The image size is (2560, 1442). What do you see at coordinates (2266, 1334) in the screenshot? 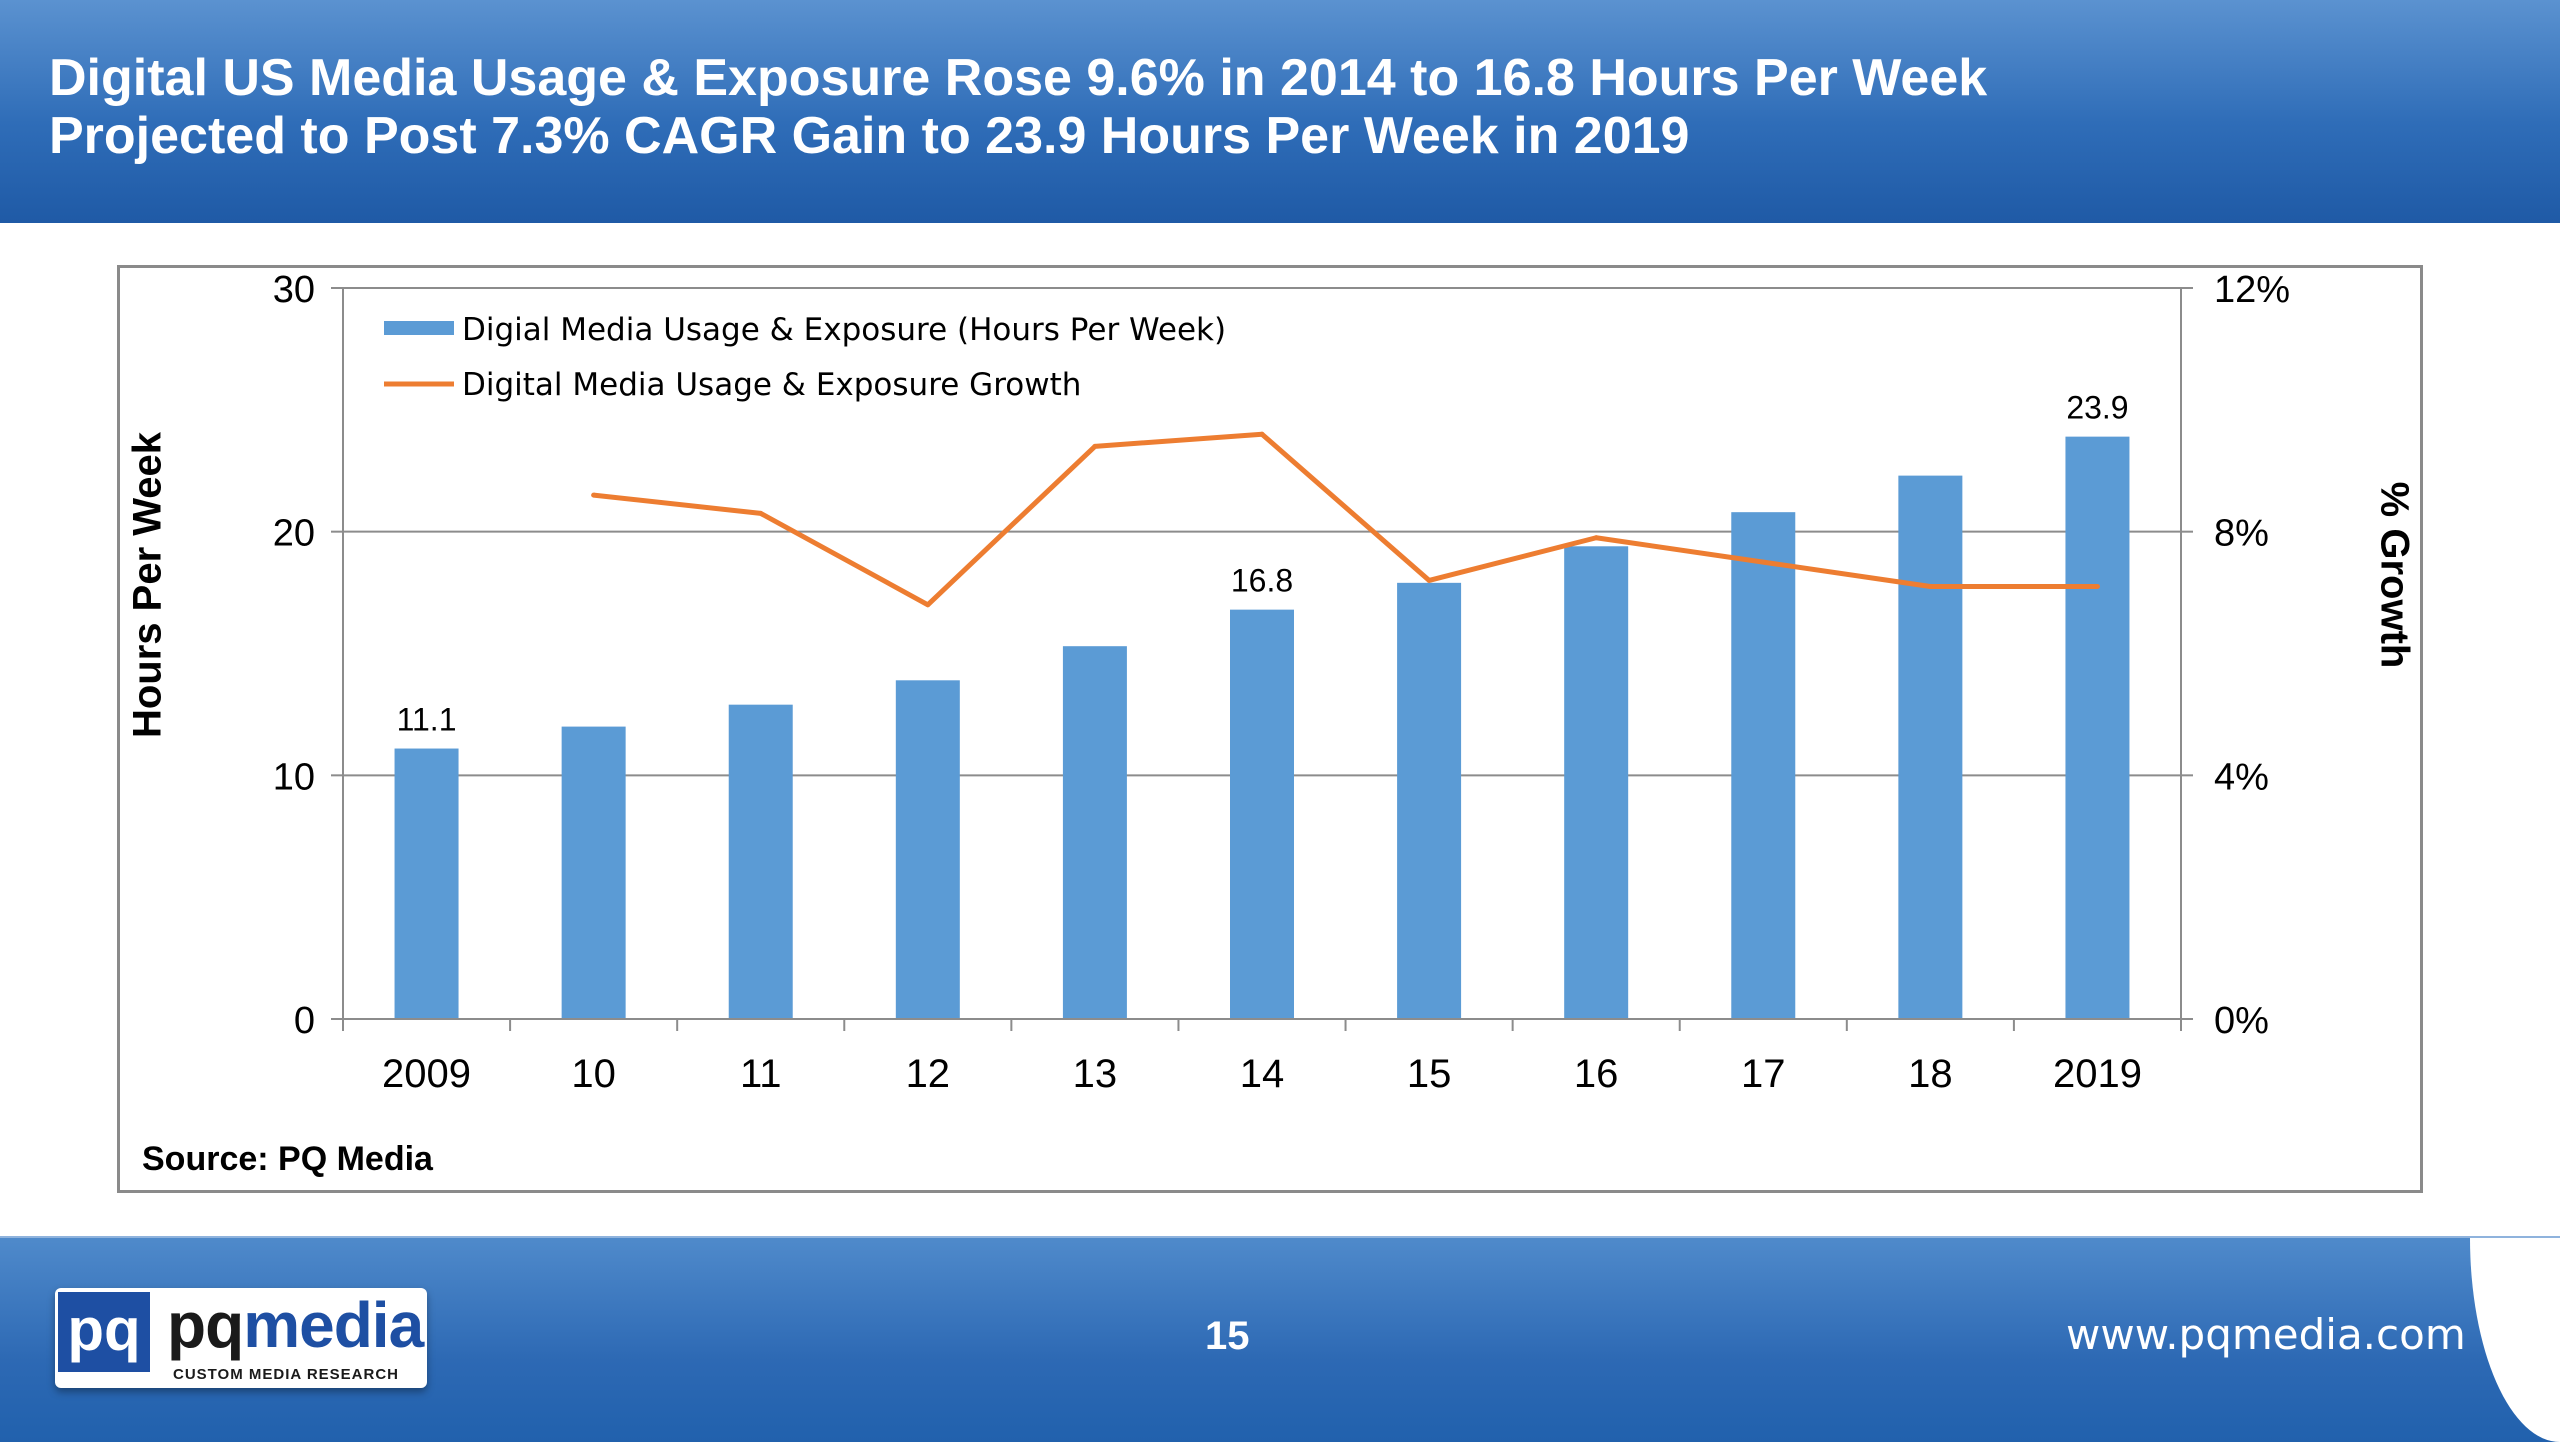
I see `website-link: www.pqmedia.com` at bounding box center [2266, 1334].